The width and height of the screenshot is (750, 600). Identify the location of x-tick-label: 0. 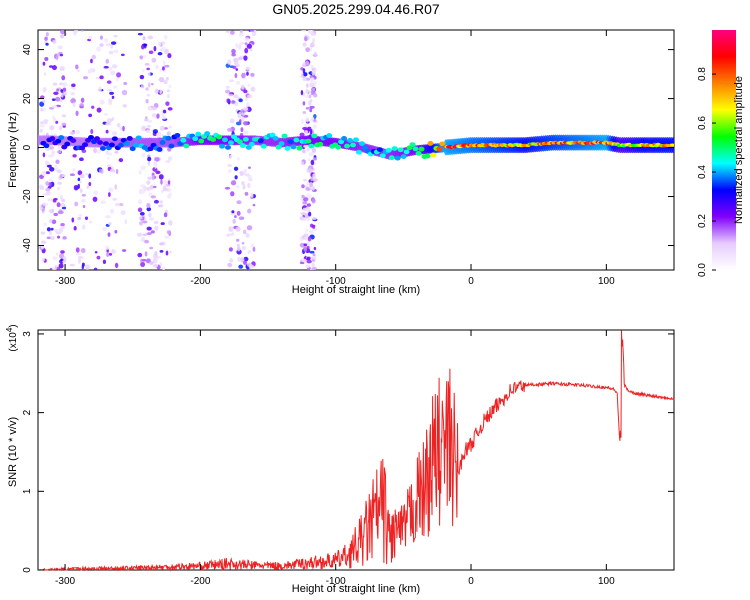
(471, 581).